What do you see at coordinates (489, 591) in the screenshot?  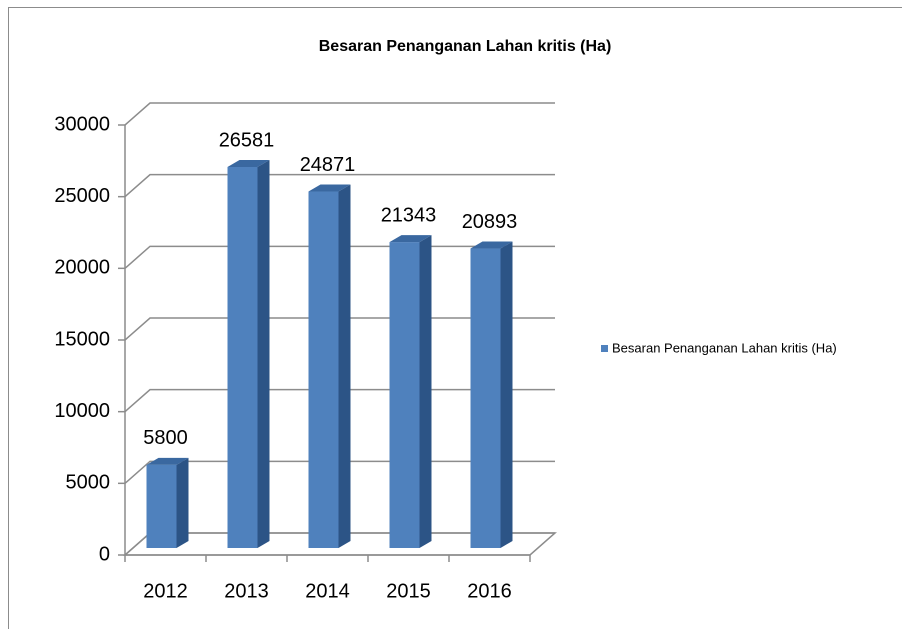 I see `x-tick-label: 2016` at bounding box center [489, 591].